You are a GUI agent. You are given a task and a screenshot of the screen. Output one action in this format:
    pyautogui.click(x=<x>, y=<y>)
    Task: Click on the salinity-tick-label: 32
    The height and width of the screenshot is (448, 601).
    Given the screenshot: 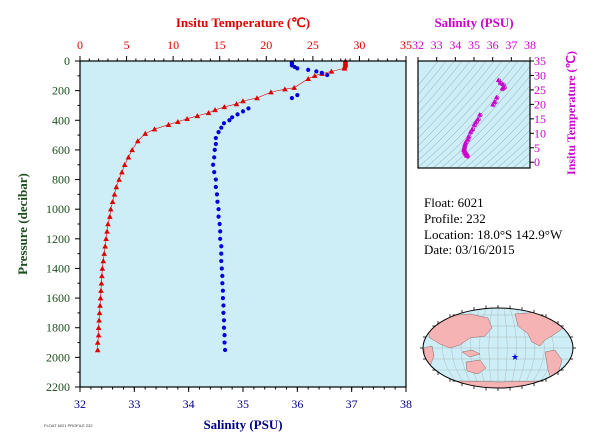 What is the action you would take?
    pyautogui.click(x=80, y=404)
    